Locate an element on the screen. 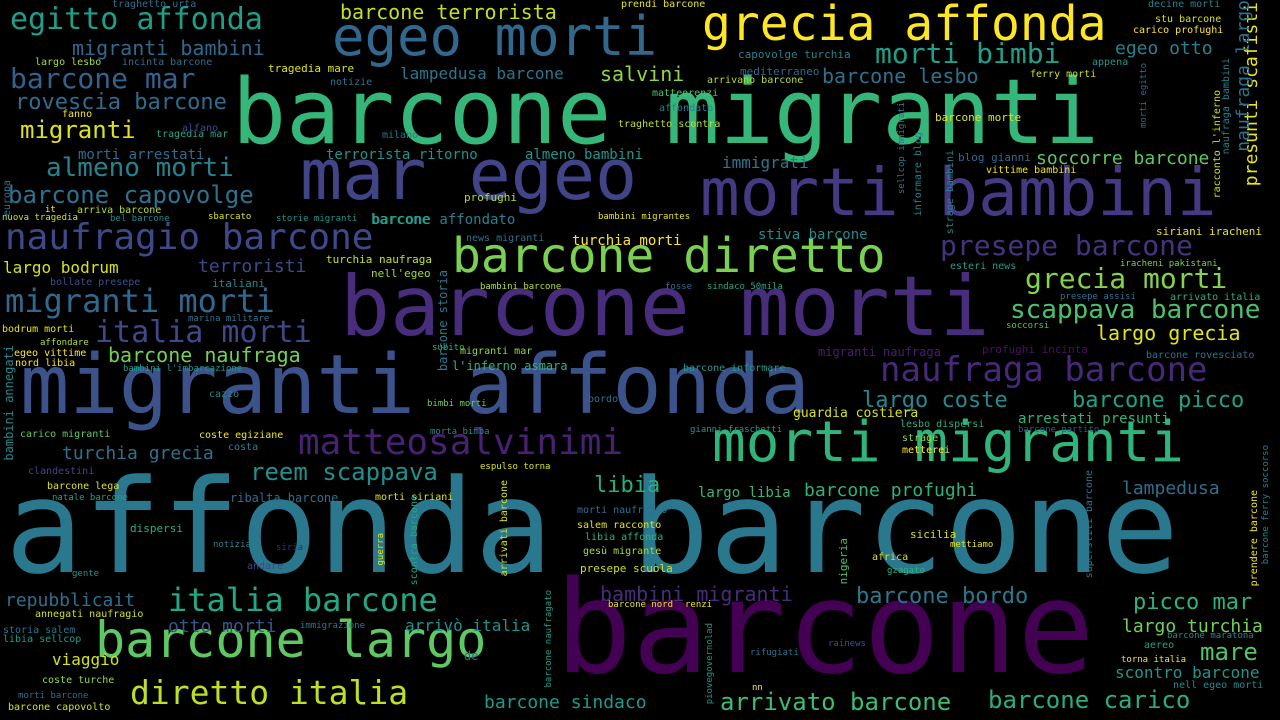 Image resolution: width=1280 pixels, height=720 pixels. cloud-word: natale barcone is located at coordinates (90, 498).